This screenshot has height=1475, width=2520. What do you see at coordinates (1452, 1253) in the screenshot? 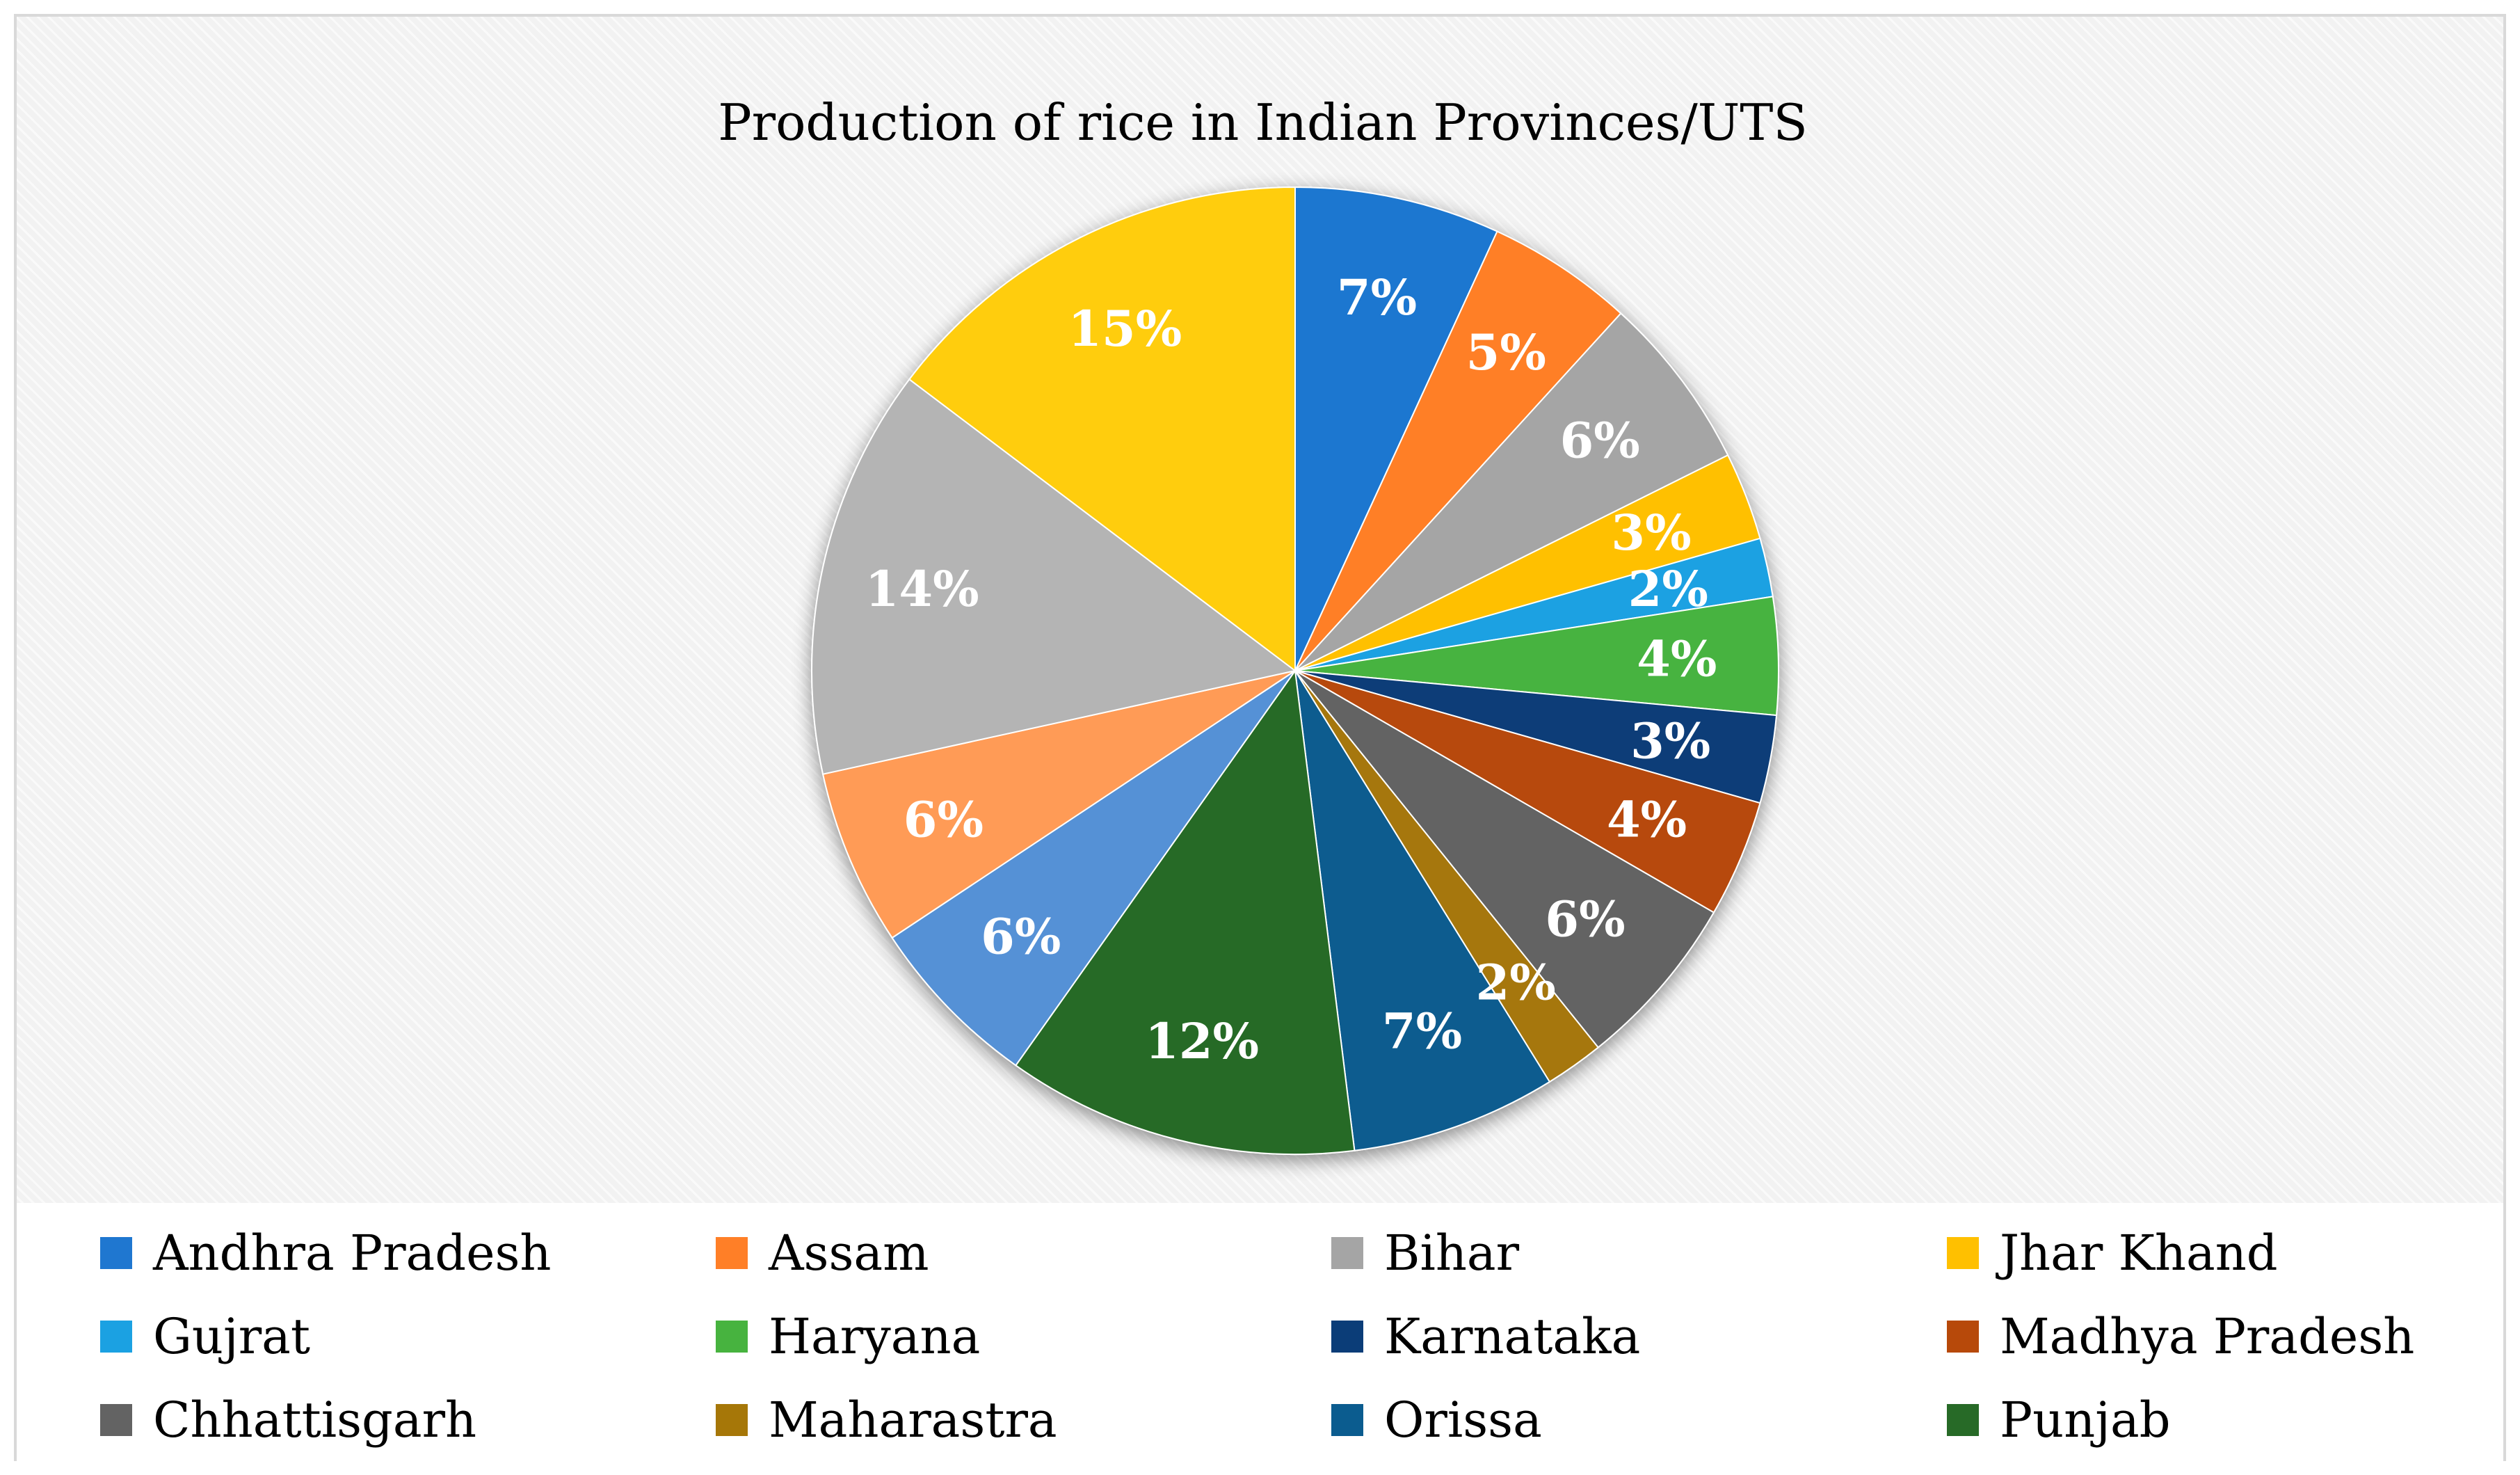
I see `legend-label: Bihar` at bounding box center [1452, 1253].